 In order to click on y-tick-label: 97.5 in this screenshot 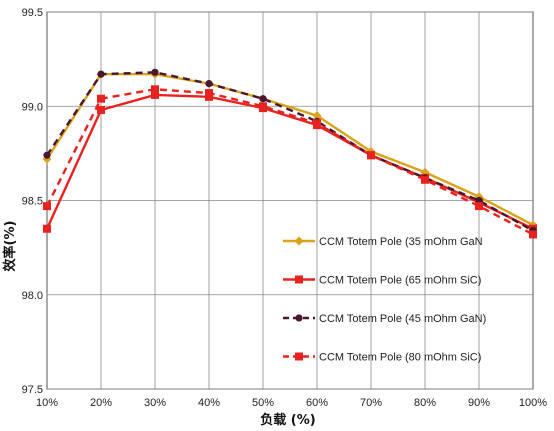, I will do `click(32, 390)`.